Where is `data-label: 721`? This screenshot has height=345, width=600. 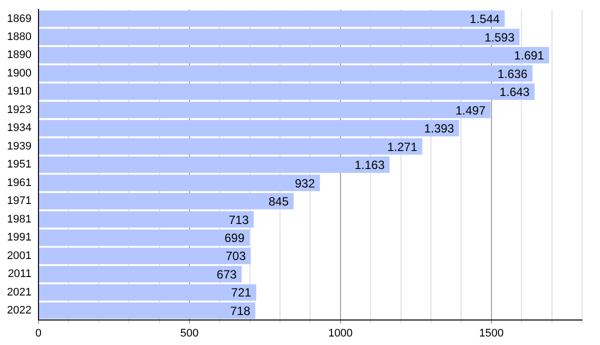
data-label: 721 is located at coordinates (241, 293).